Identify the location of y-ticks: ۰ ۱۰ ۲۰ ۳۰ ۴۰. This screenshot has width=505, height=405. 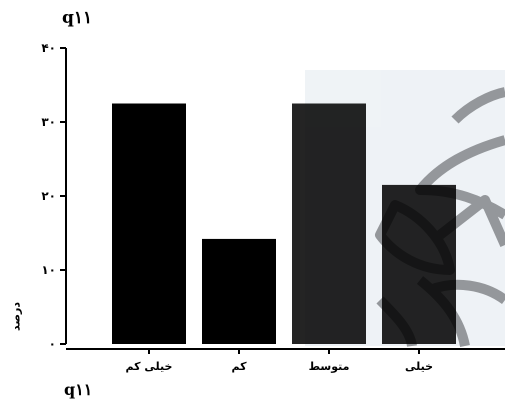
(53, 196).